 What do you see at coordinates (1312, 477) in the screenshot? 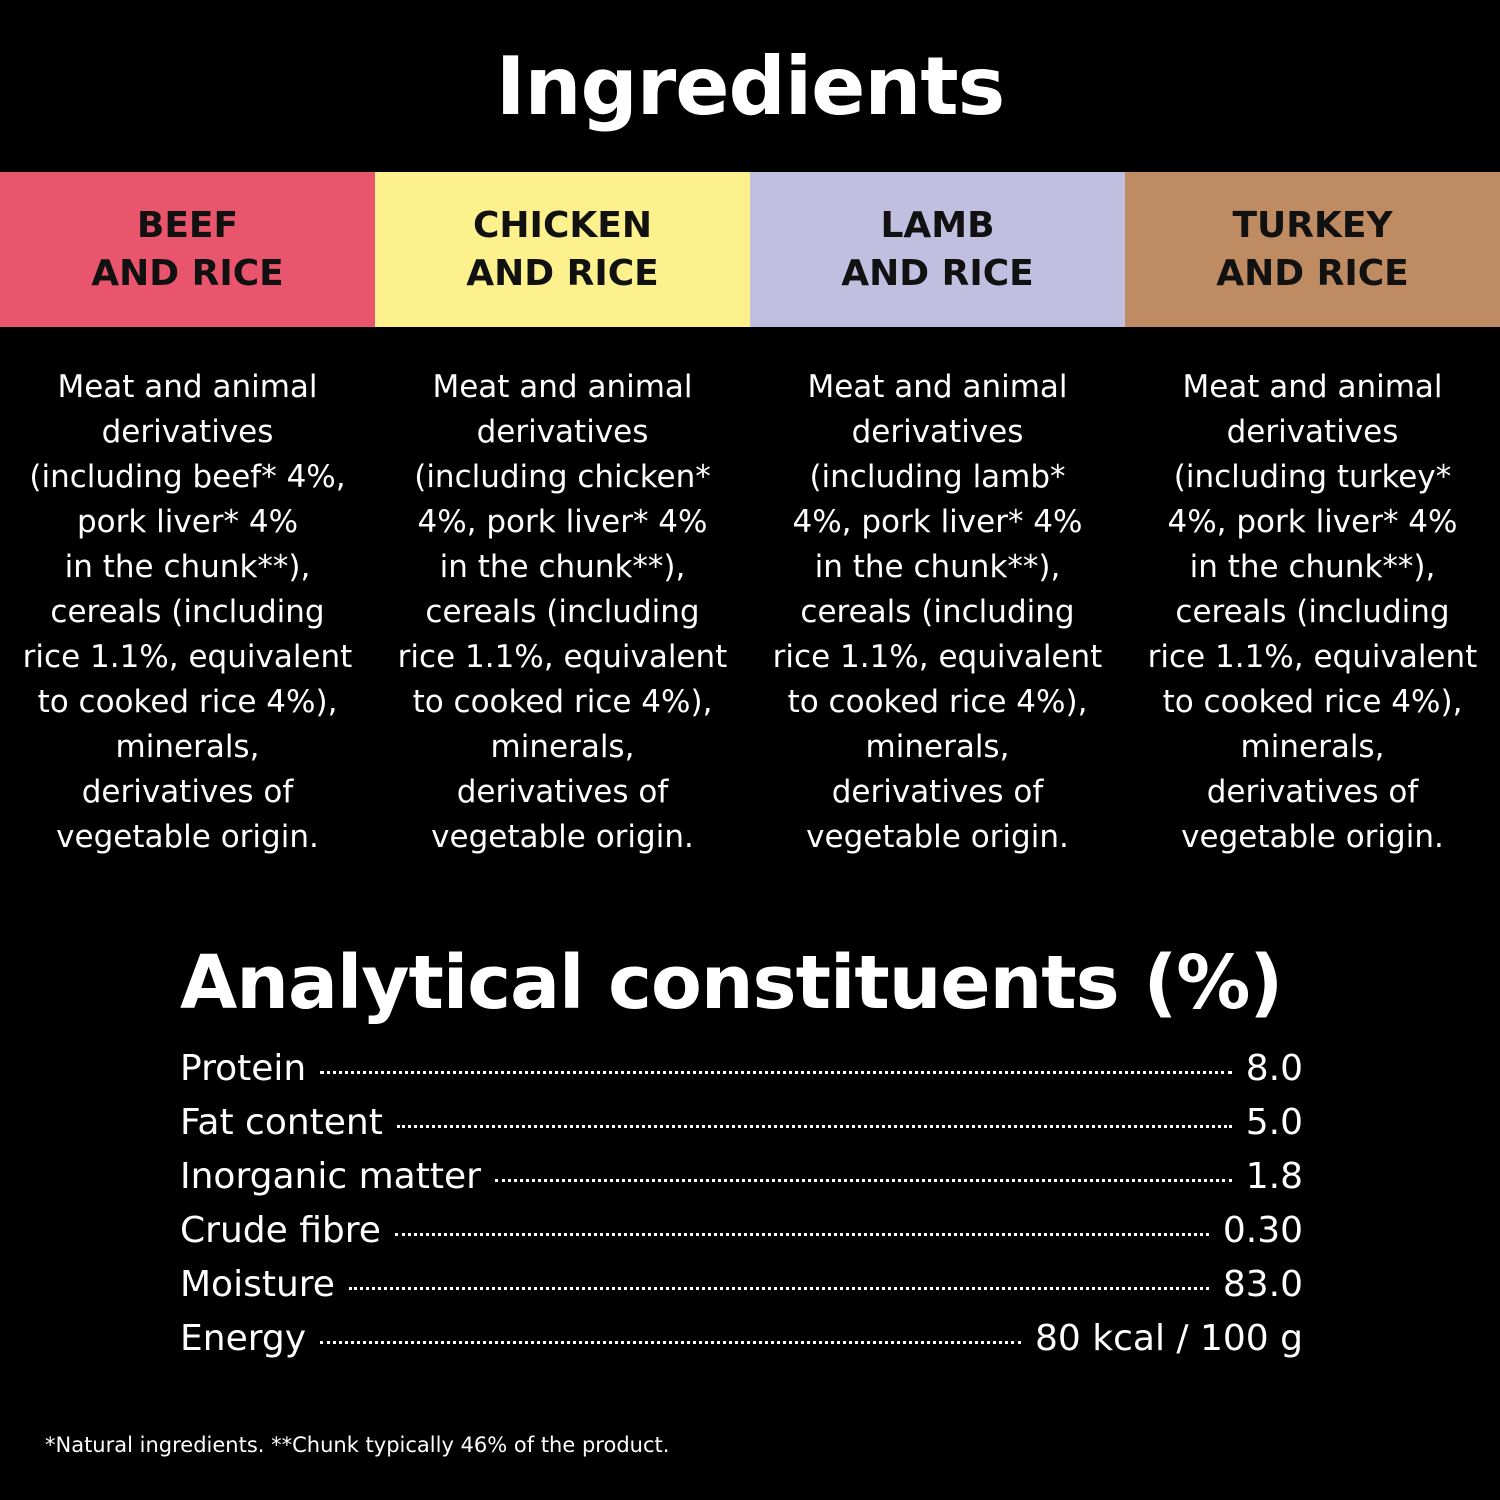
I see `text-line: (including turkey*` at bounding box center [1312, 477].